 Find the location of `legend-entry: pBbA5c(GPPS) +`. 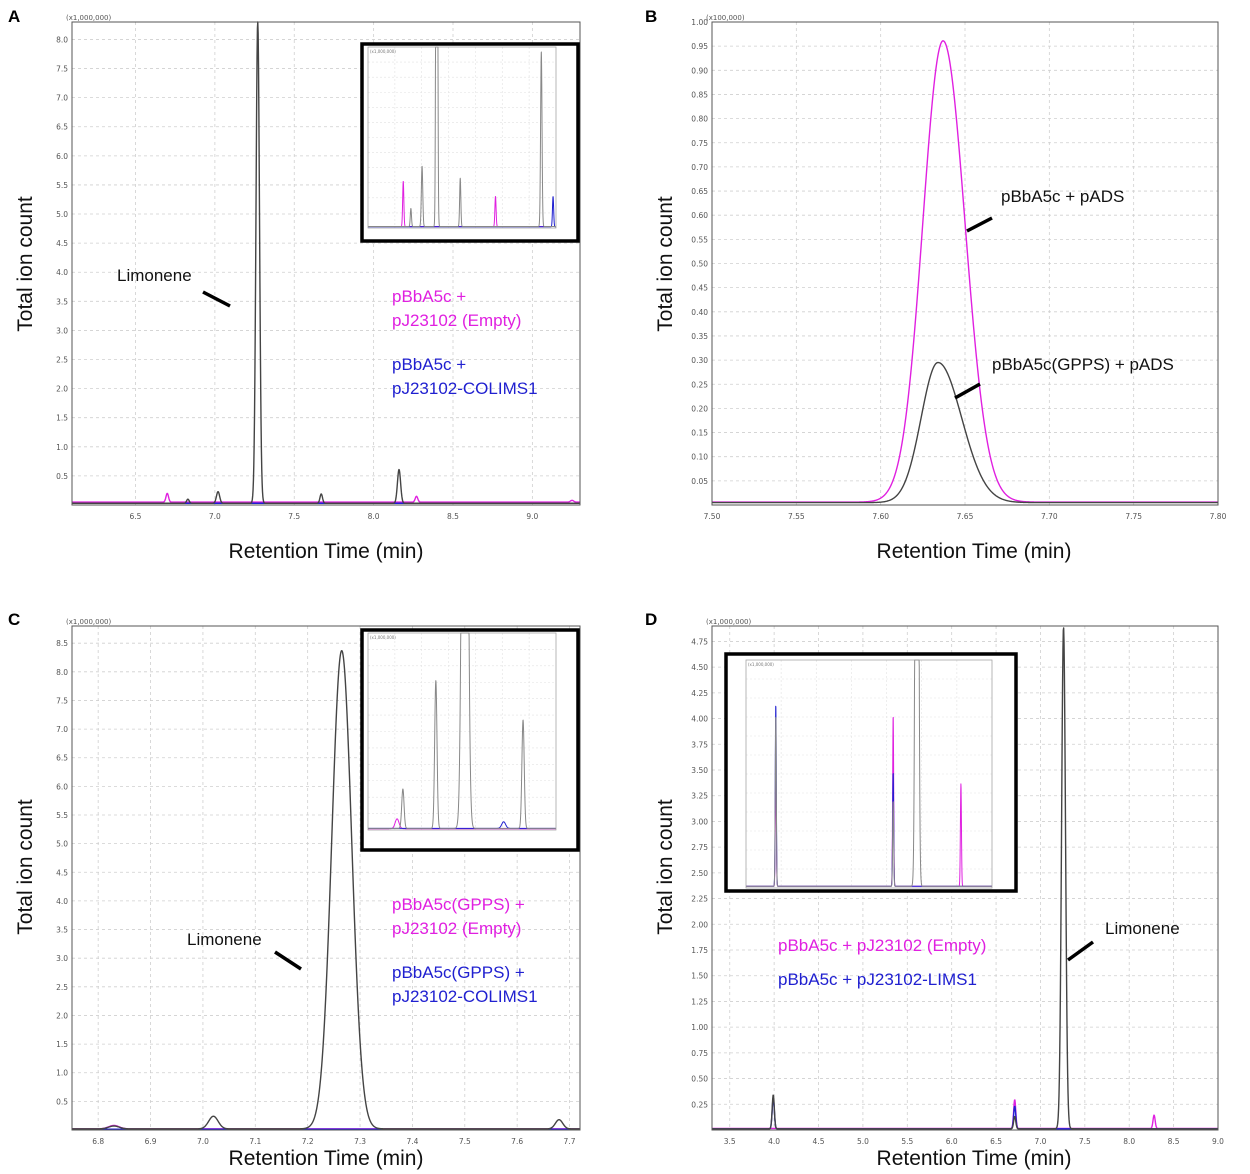

legend-entry: pBbA5c(GPPS) + is located at coordinates (458, 904).